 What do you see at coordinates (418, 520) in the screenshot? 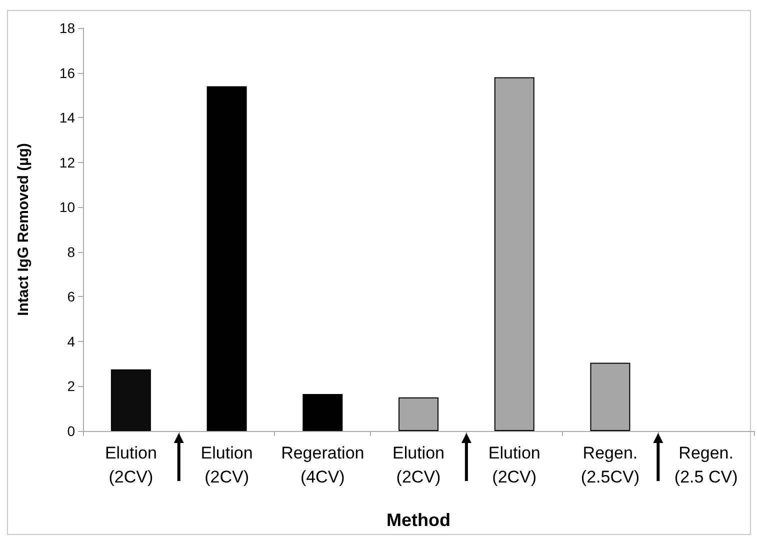
I see `x-axis-title: Method` at bounding box center [418, 520].